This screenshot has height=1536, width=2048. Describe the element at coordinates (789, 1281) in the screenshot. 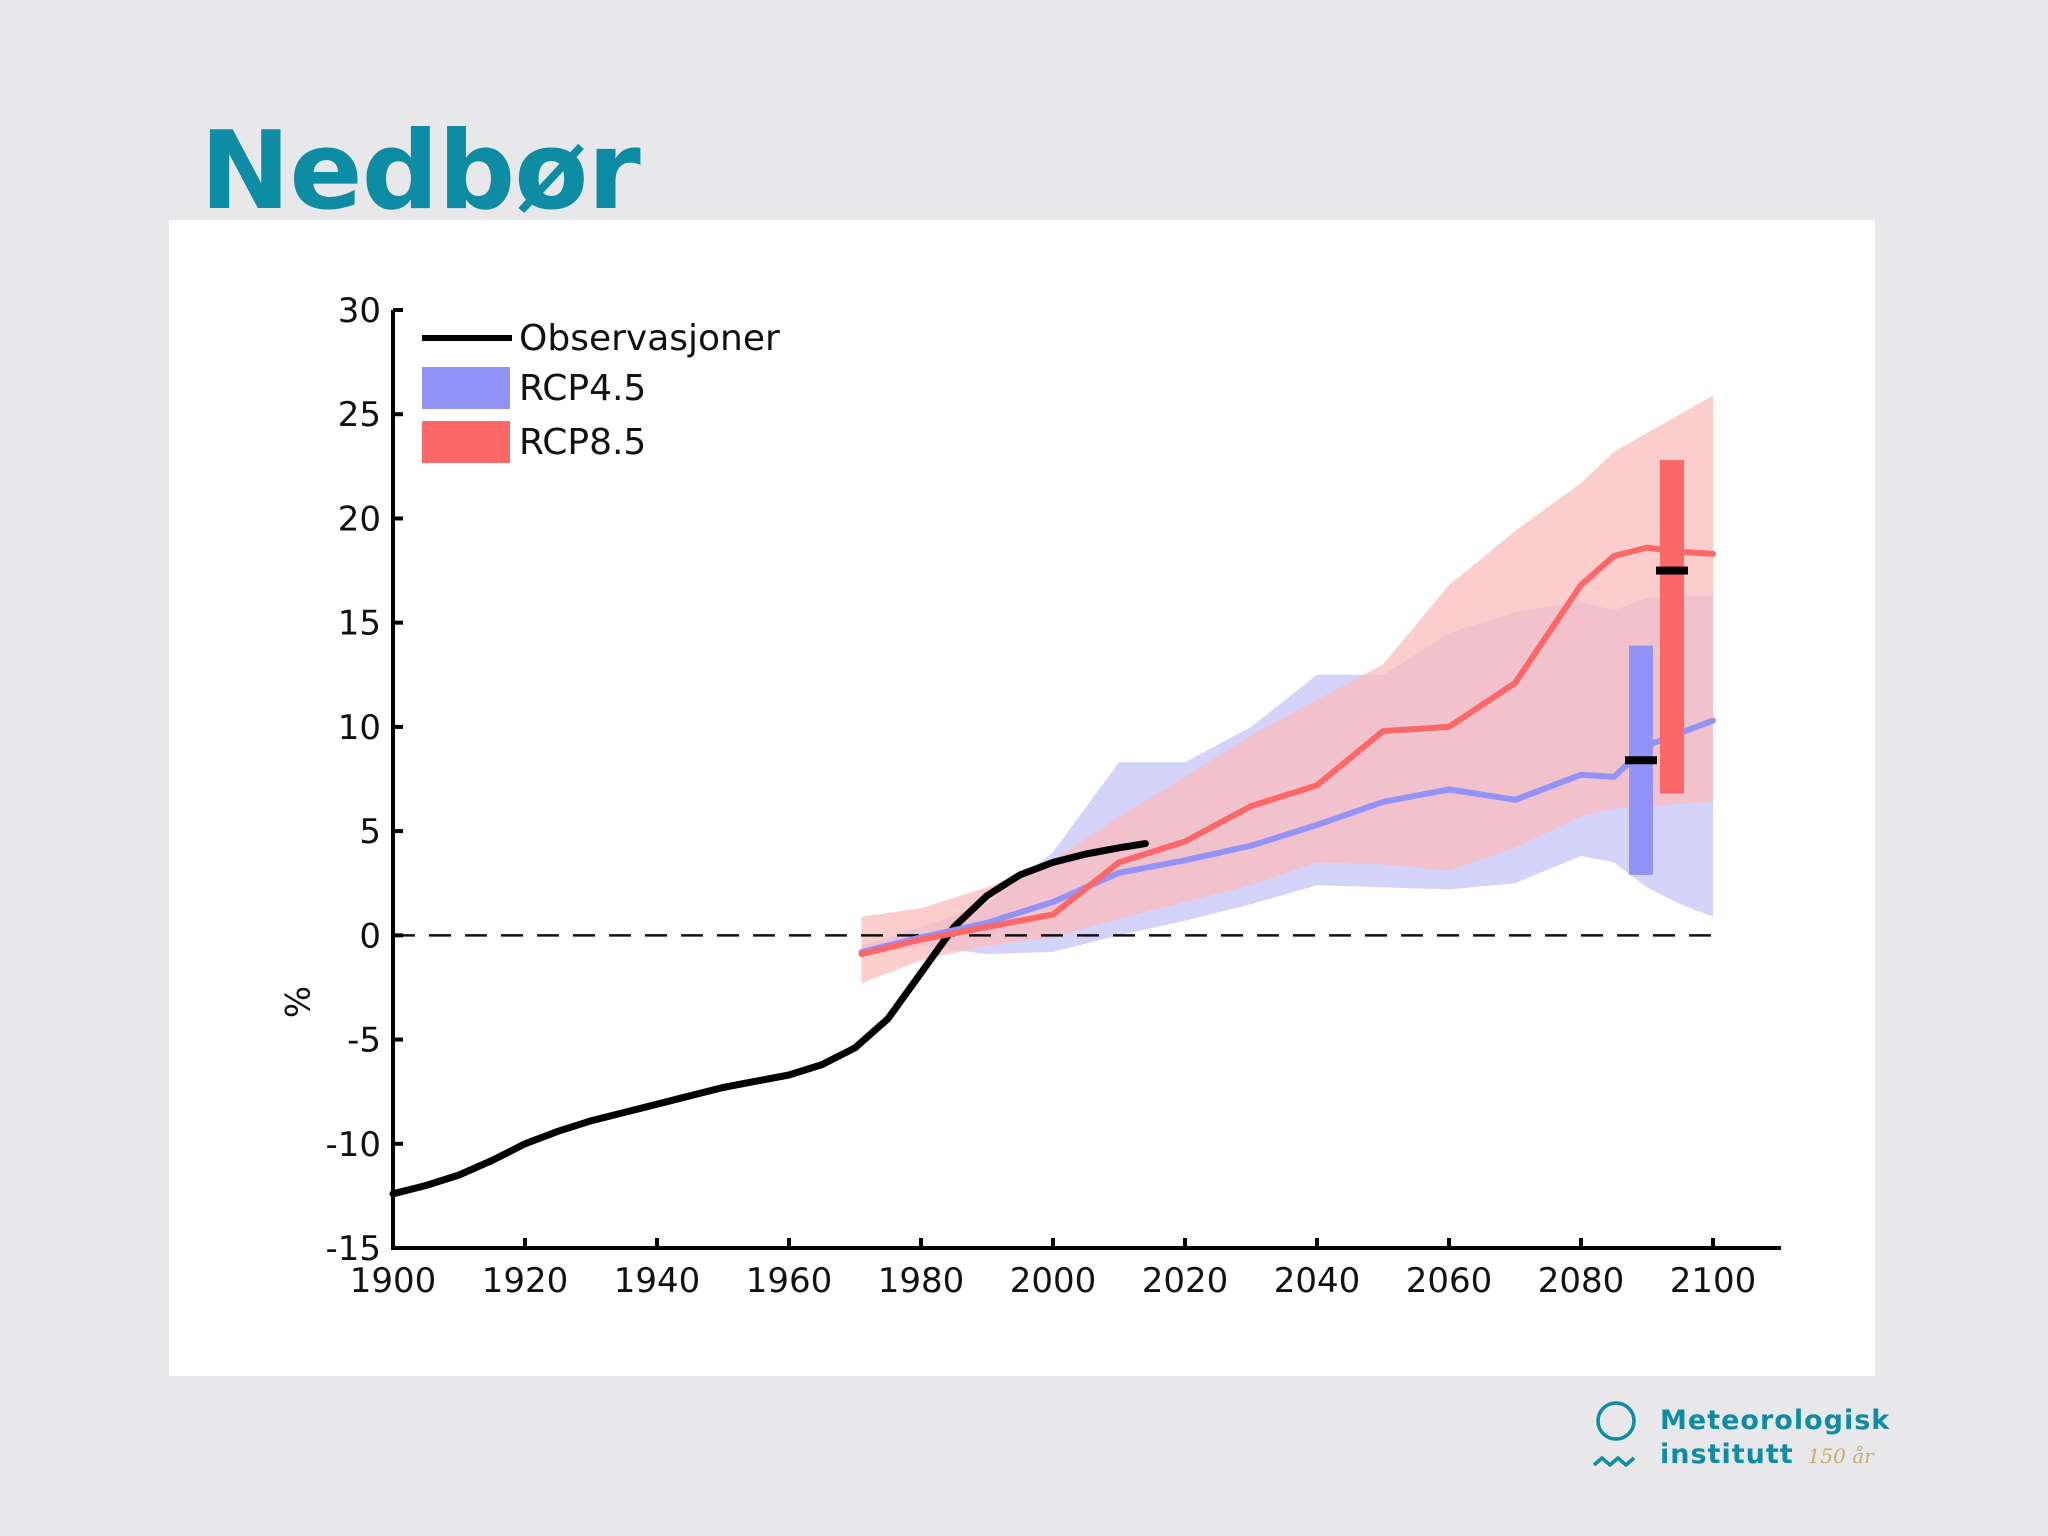

I see `x-tick-label: 1960` at that location.